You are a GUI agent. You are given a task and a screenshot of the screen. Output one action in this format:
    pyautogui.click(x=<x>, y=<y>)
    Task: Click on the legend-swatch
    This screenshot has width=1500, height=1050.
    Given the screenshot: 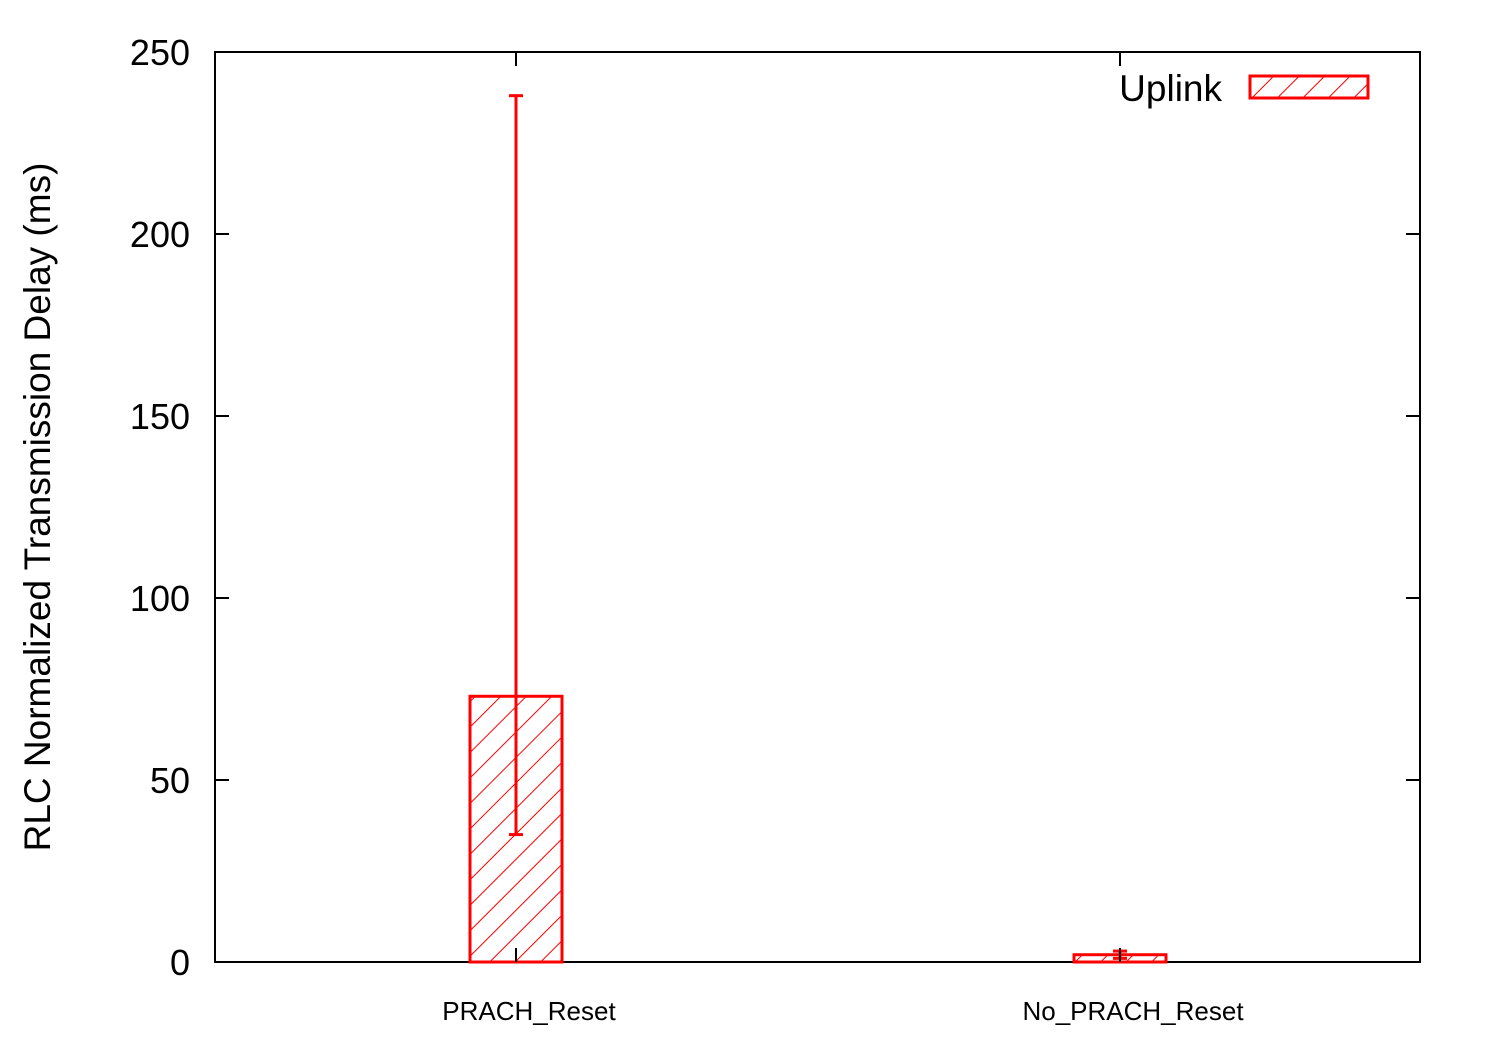 What is the action you would take?
    pyautogui.click(x=1309, y=87)
    